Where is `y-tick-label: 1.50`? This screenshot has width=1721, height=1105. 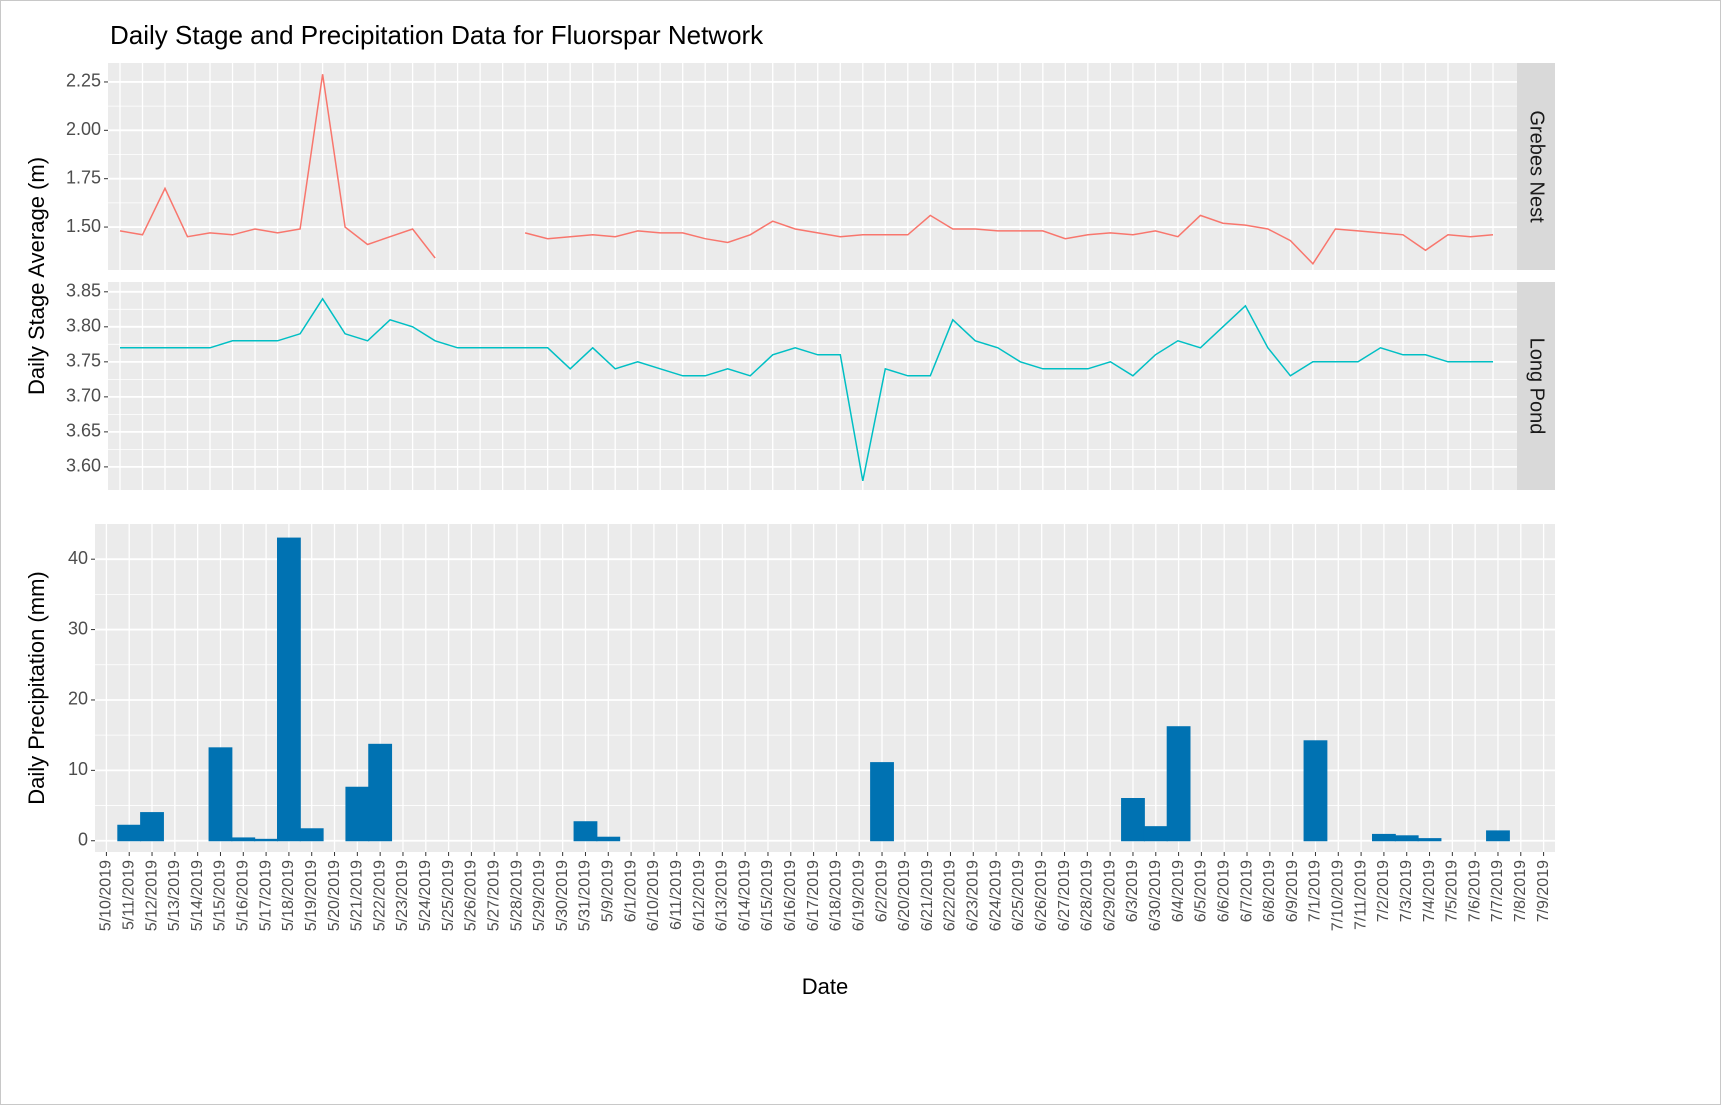 y-tick-label: 1.50 is located at coordinates (83, 226).